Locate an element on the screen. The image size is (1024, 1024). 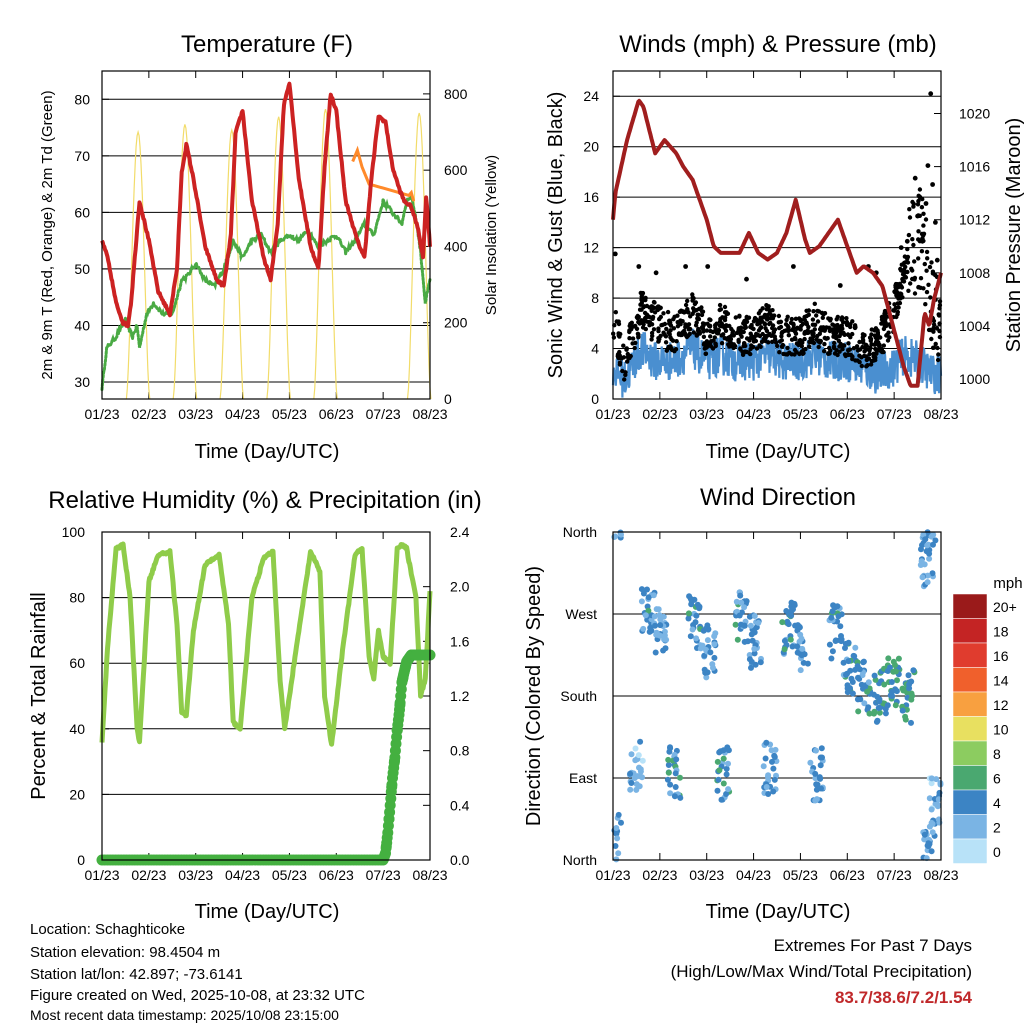
extremes-subtitle: (High/Low/Max Wind/Total Precipitation) is located at coordinates (821, 971).